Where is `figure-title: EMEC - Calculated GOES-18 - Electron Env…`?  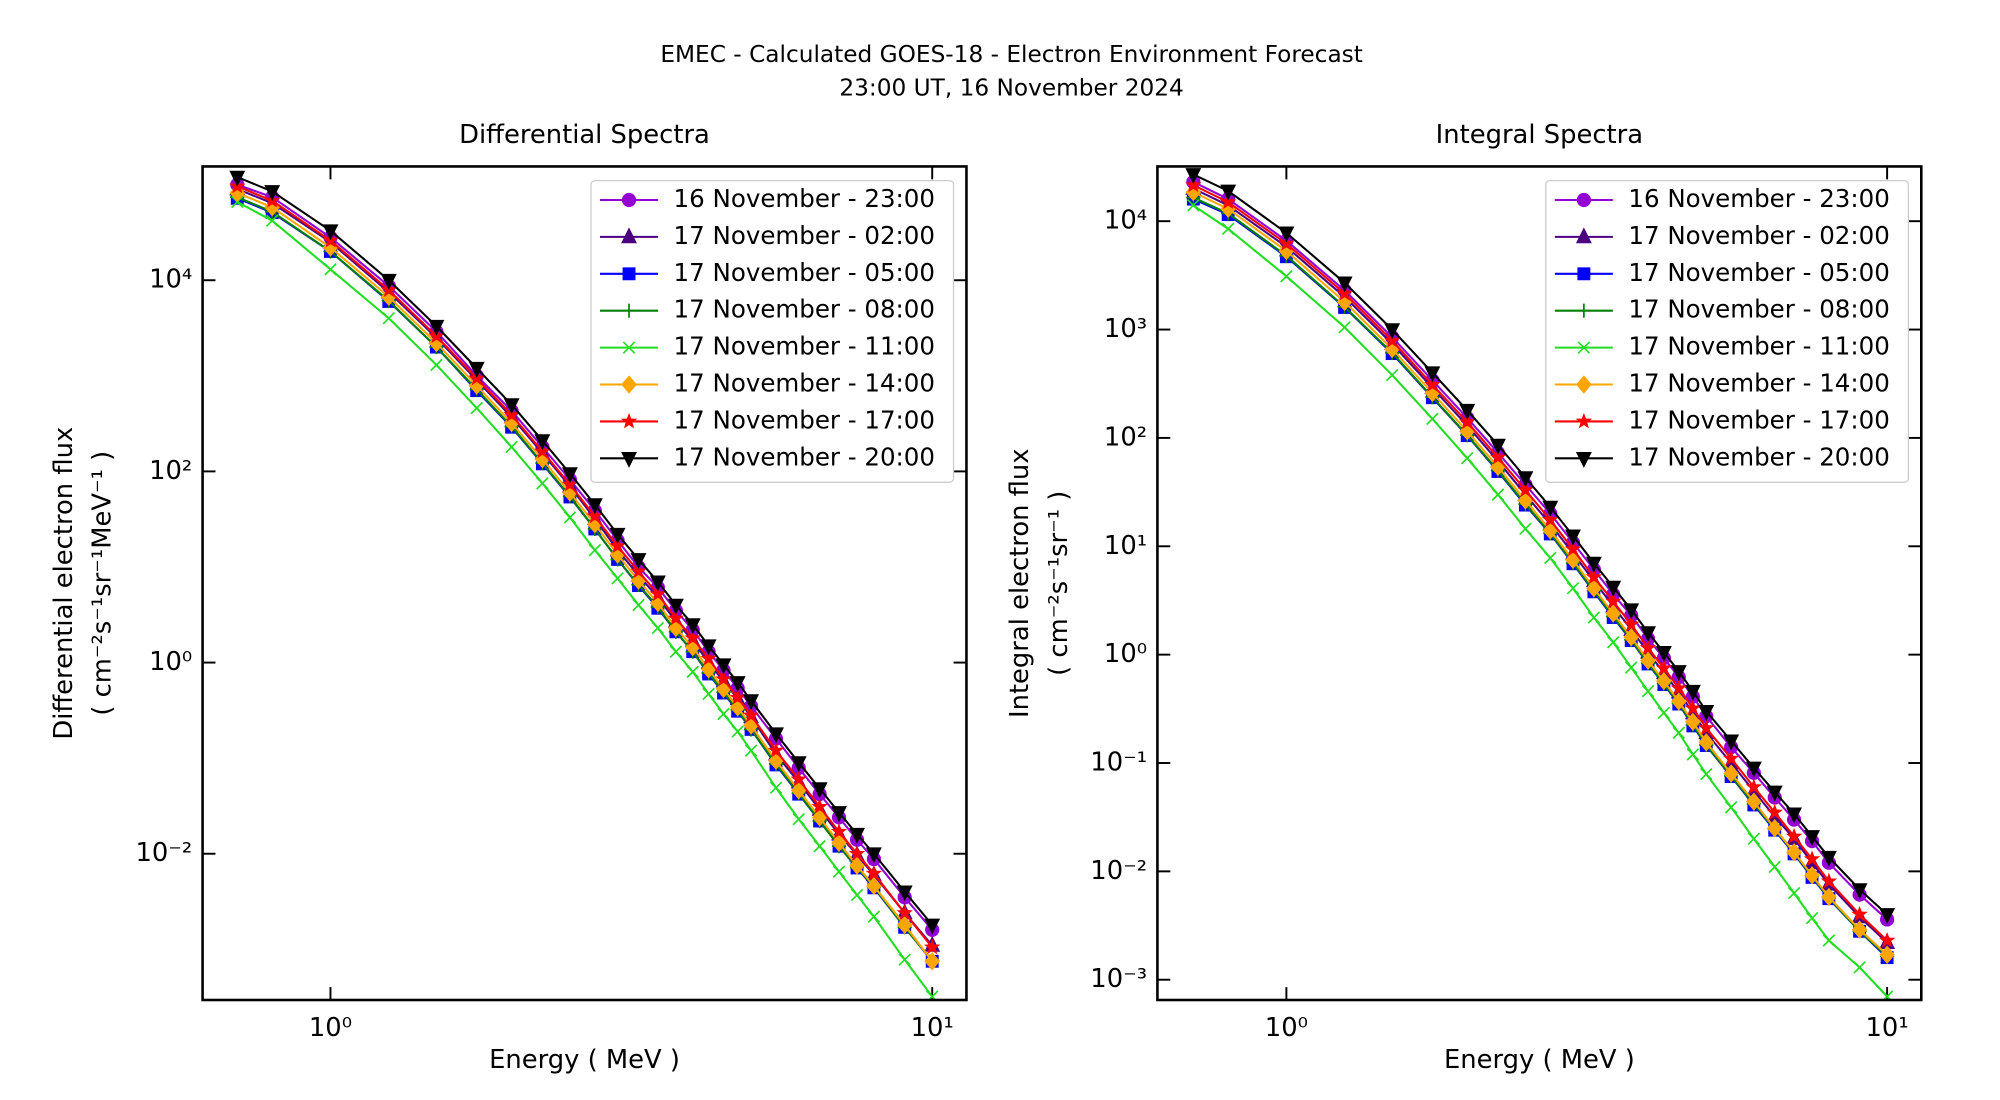
figure-title: EMEC - Calculated GOES-18 - Electron Env… is located at coordinates (1011, 54).